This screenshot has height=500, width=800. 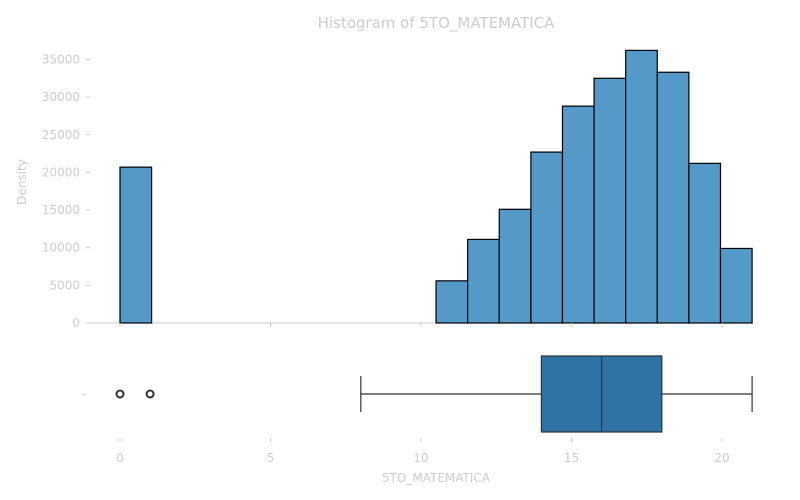 I want to click on x-axis-label: 5TO_MATEMATICA, so click(x=436, y=478).